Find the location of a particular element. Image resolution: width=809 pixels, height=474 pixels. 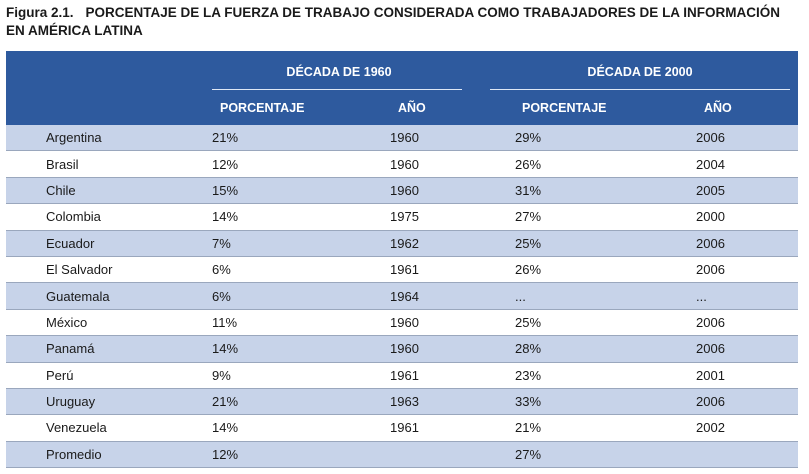

decade-1960-heading: DÉCADA DE 1960 is located at coordinates (339, 72).